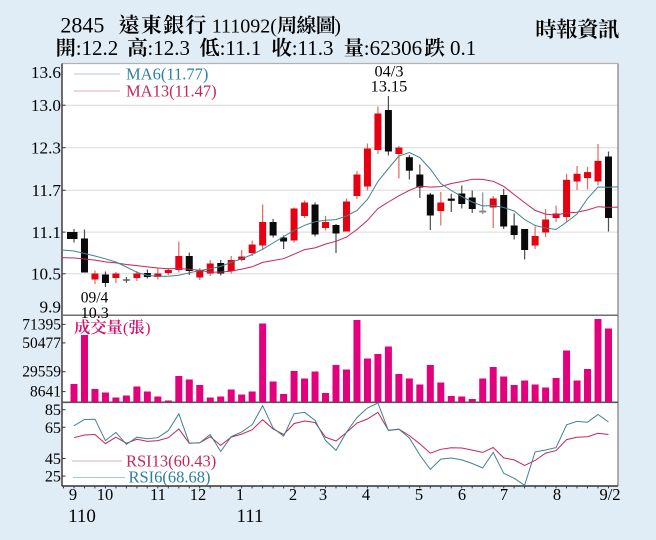 Image resolution: width=656 pixels, height=540 pixels. I want to click on svg-text: 4, so click(366, 494).